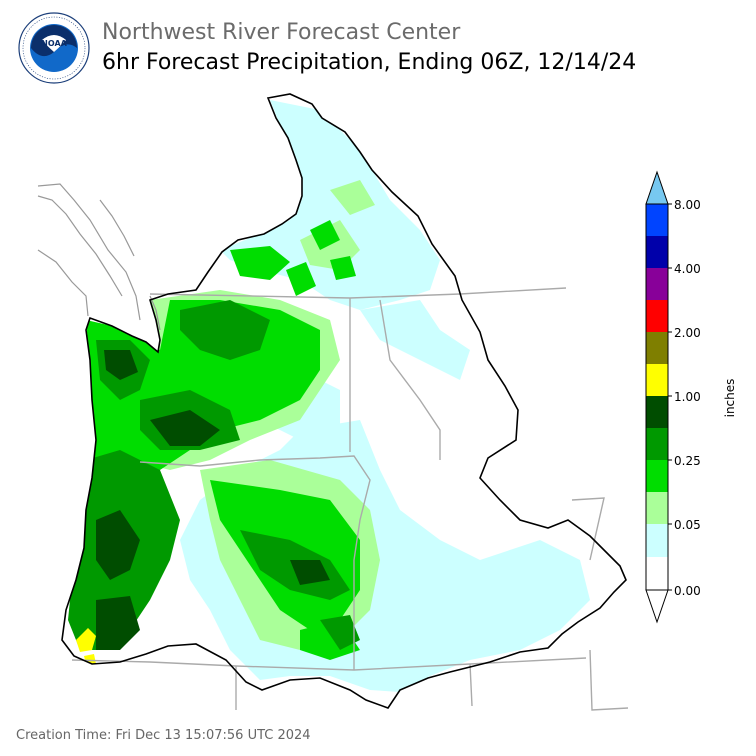 The width and height of the screenshot is (756, 756). I want to click on colorbar-max-arrow, so click(657, 187).